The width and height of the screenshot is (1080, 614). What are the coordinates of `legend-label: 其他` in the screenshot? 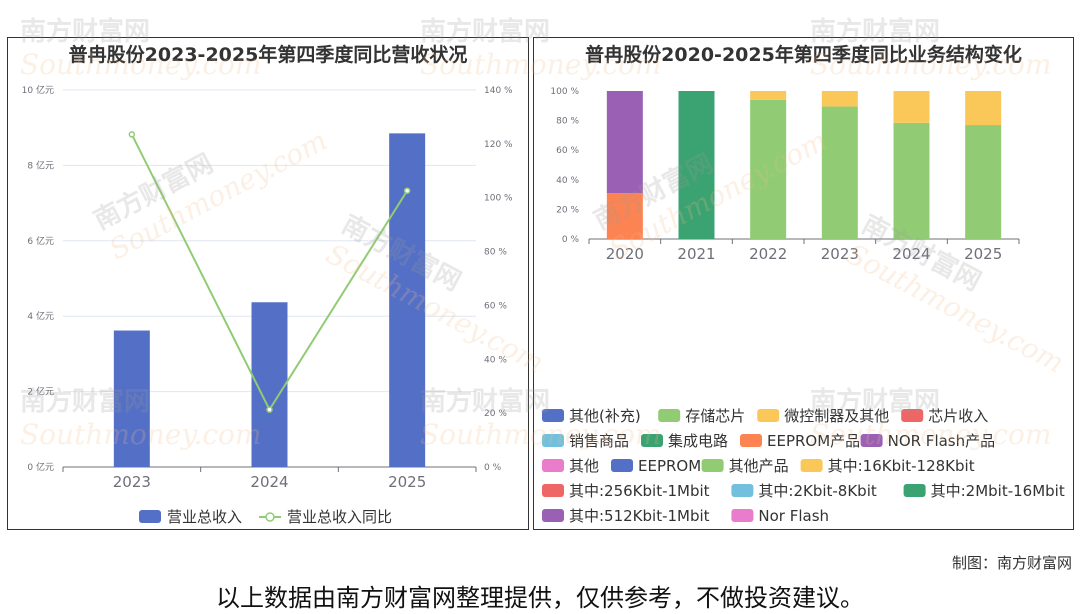 It's located at (584, 466).